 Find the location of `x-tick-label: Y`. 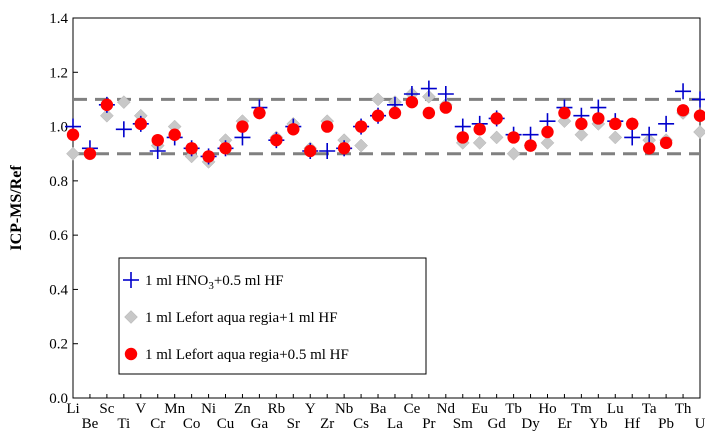

x-tick-label: Y is located at coordinates (310, 409).